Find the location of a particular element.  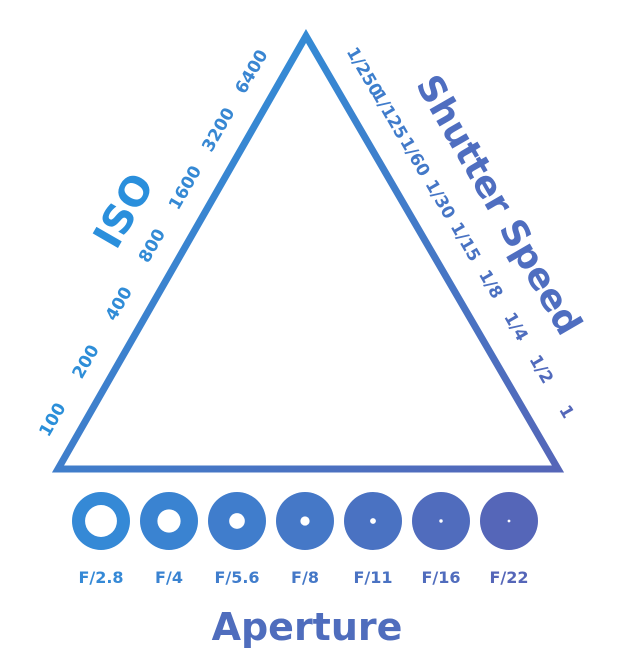

aperture-stop-label: F/4 is located at coordinates (169, 577).